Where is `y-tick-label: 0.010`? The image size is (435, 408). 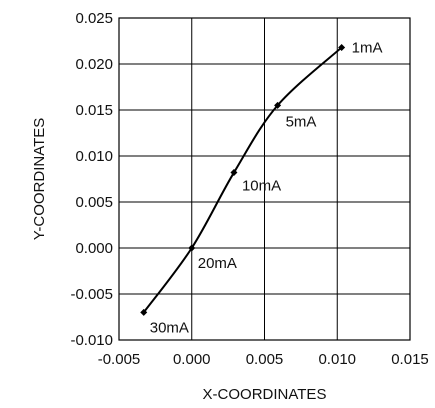 y-tick-label: 0.010 is located at coordinates (94, 156).